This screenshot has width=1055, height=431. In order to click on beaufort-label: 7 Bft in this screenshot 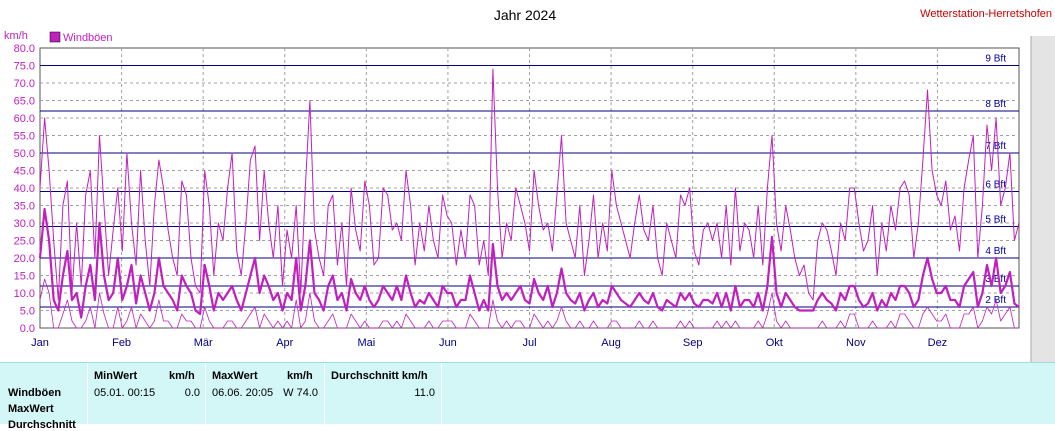, I will do `click(995, 146)`.